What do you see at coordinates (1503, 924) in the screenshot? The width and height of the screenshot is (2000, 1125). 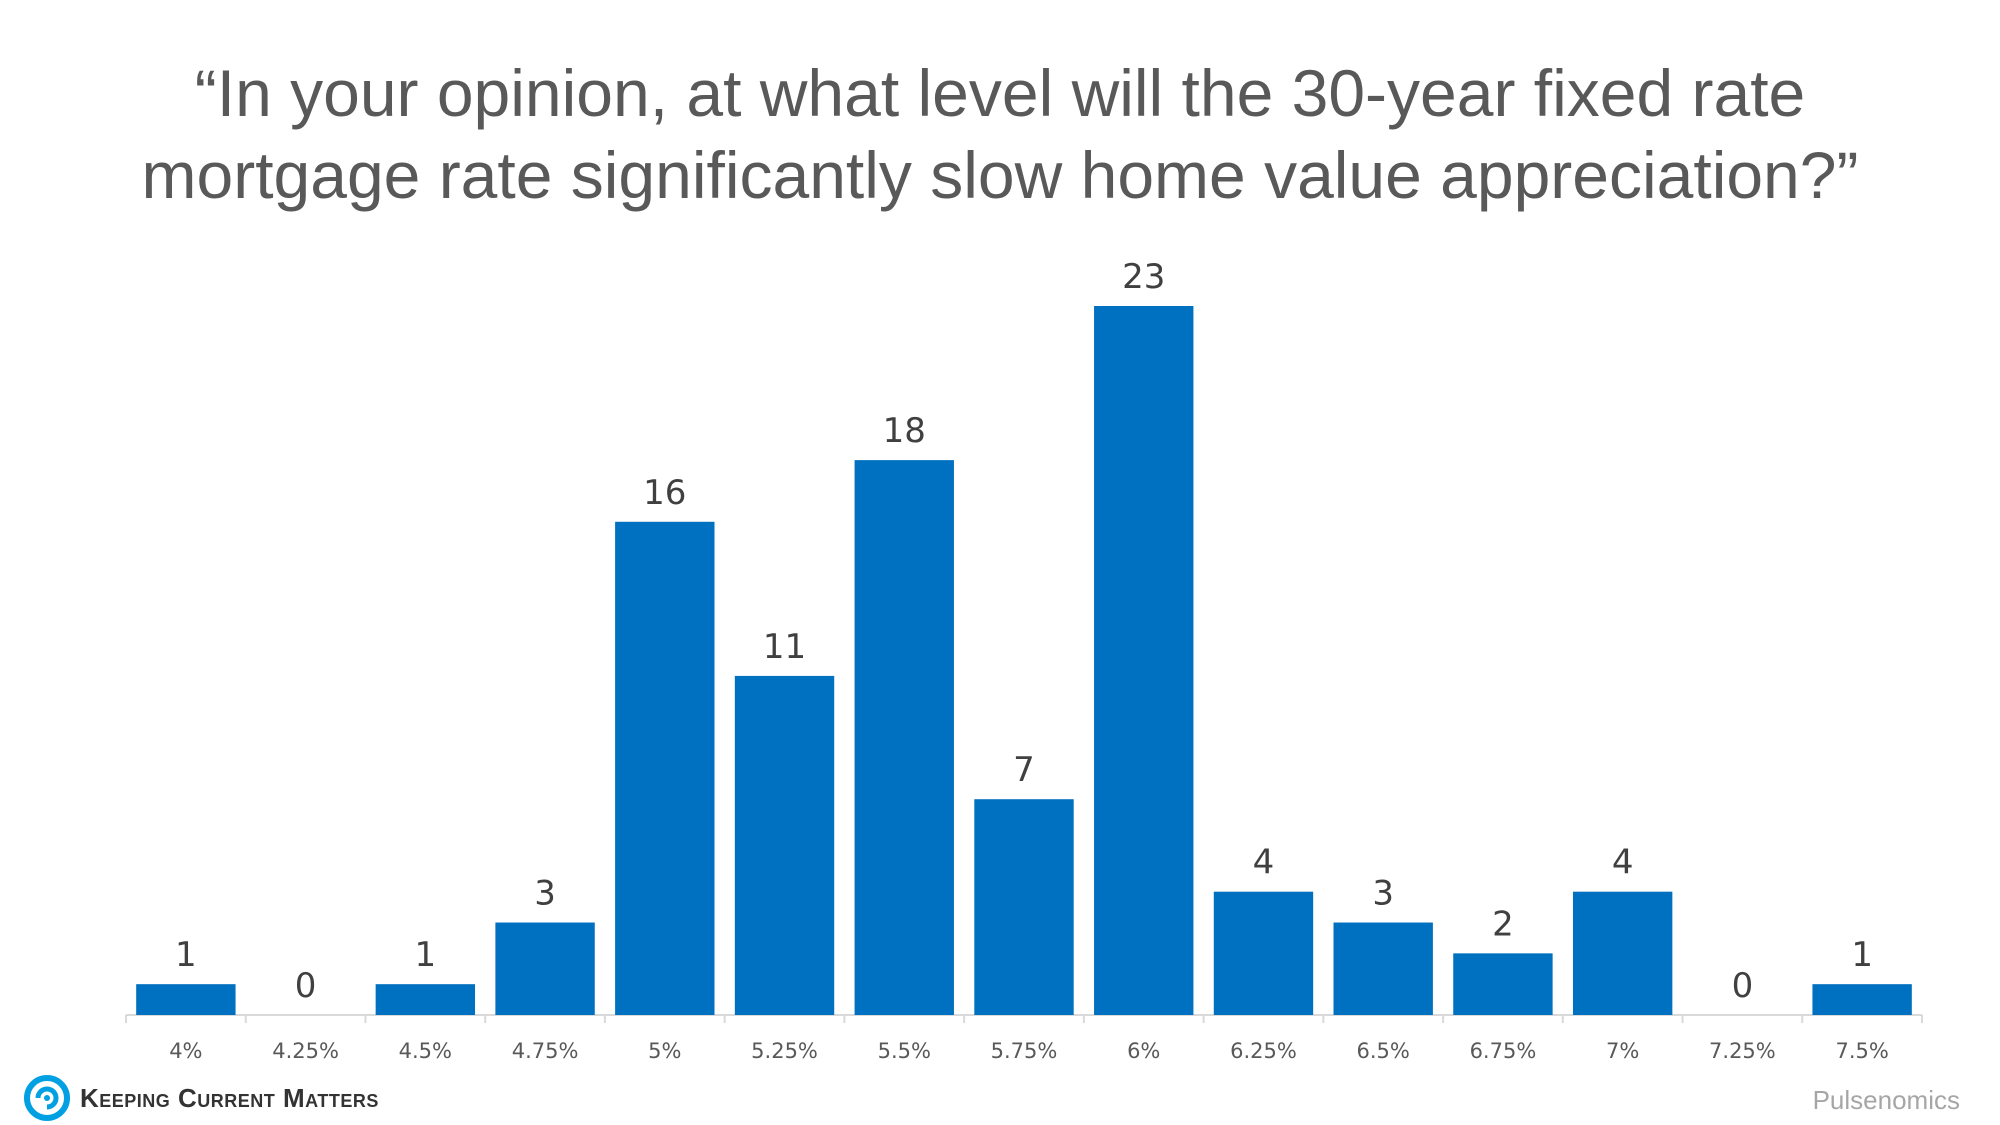 I see `data-label: 2` at bounding box center [1503, 924].